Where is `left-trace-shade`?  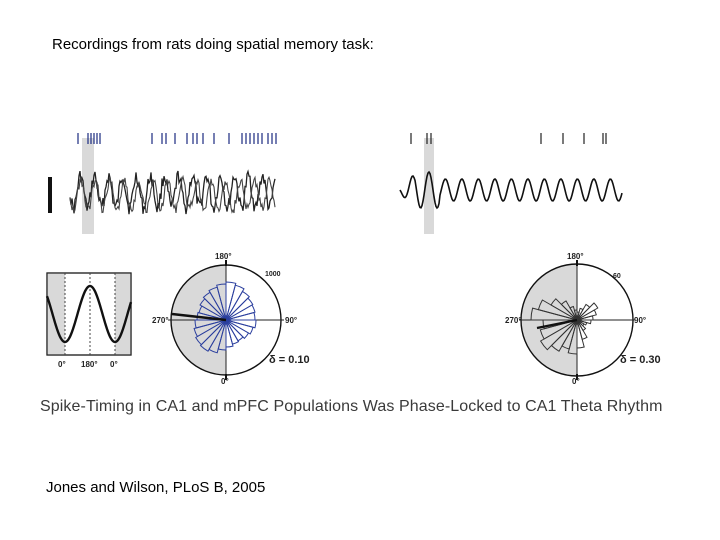
left-trace-shade is located at coordinates (88, 186).